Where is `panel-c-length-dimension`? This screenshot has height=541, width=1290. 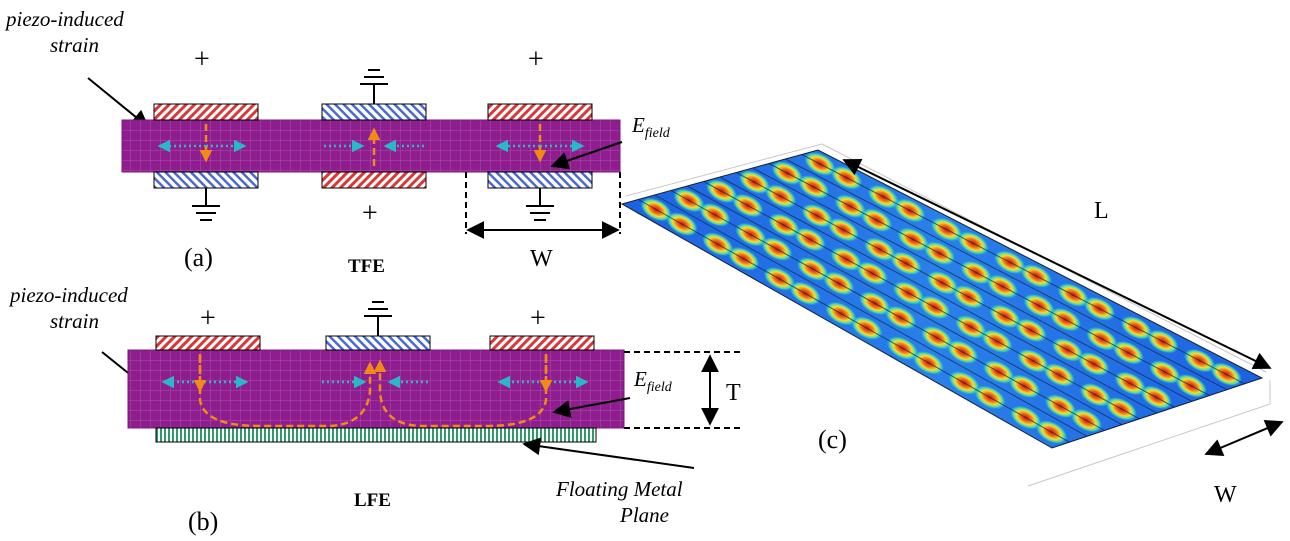
panel-c-length-dimension is located at coordinates (1057, 264).